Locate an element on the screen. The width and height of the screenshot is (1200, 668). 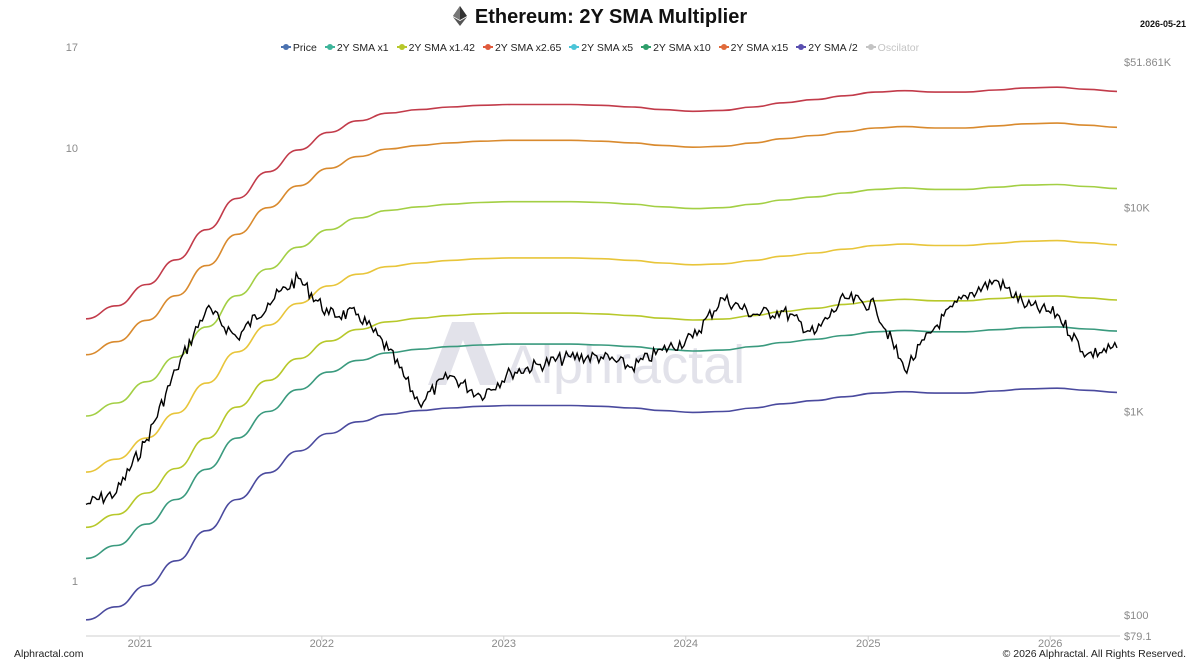
legend-item: 2Y SMA x2.65 is located at coordinates (522, 48).